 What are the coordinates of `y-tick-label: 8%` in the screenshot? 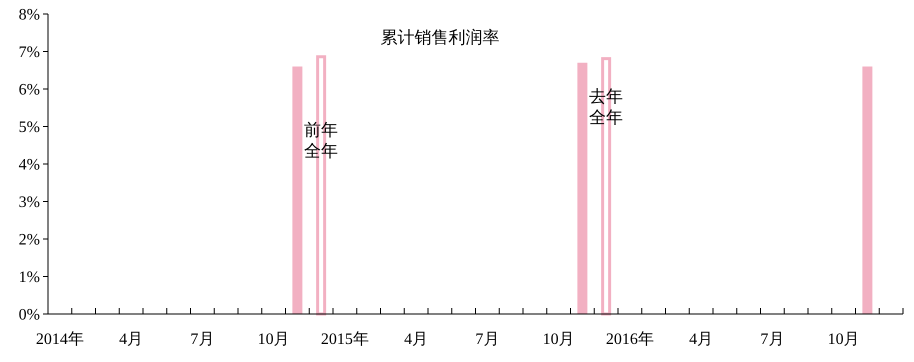 It's located at (29, 15).